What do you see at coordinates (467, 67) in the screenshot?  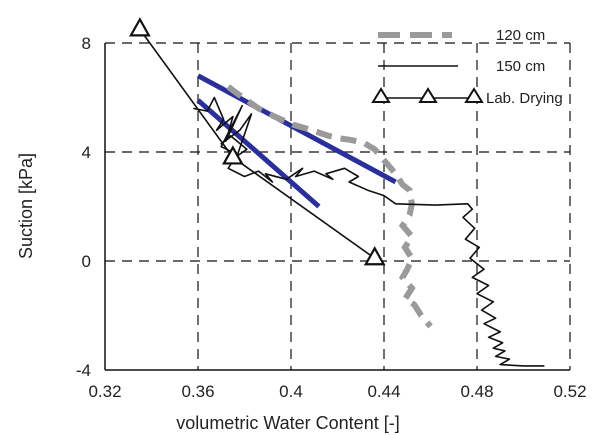 I see `legend: 120 cm 150 cm Lab. Drying` at bounding box center [467, 67].